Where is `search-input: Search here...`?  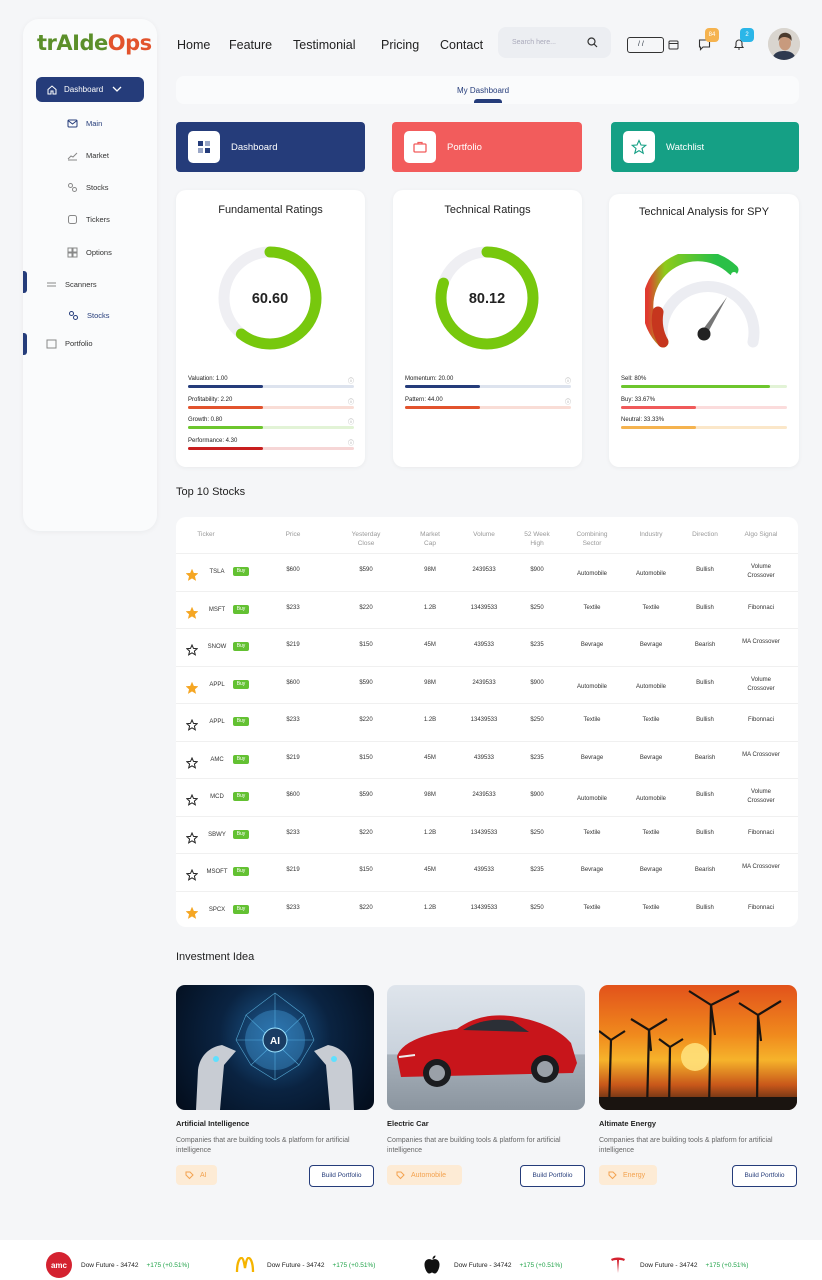
search-input: Search here... is located at coordinates (554, 42).